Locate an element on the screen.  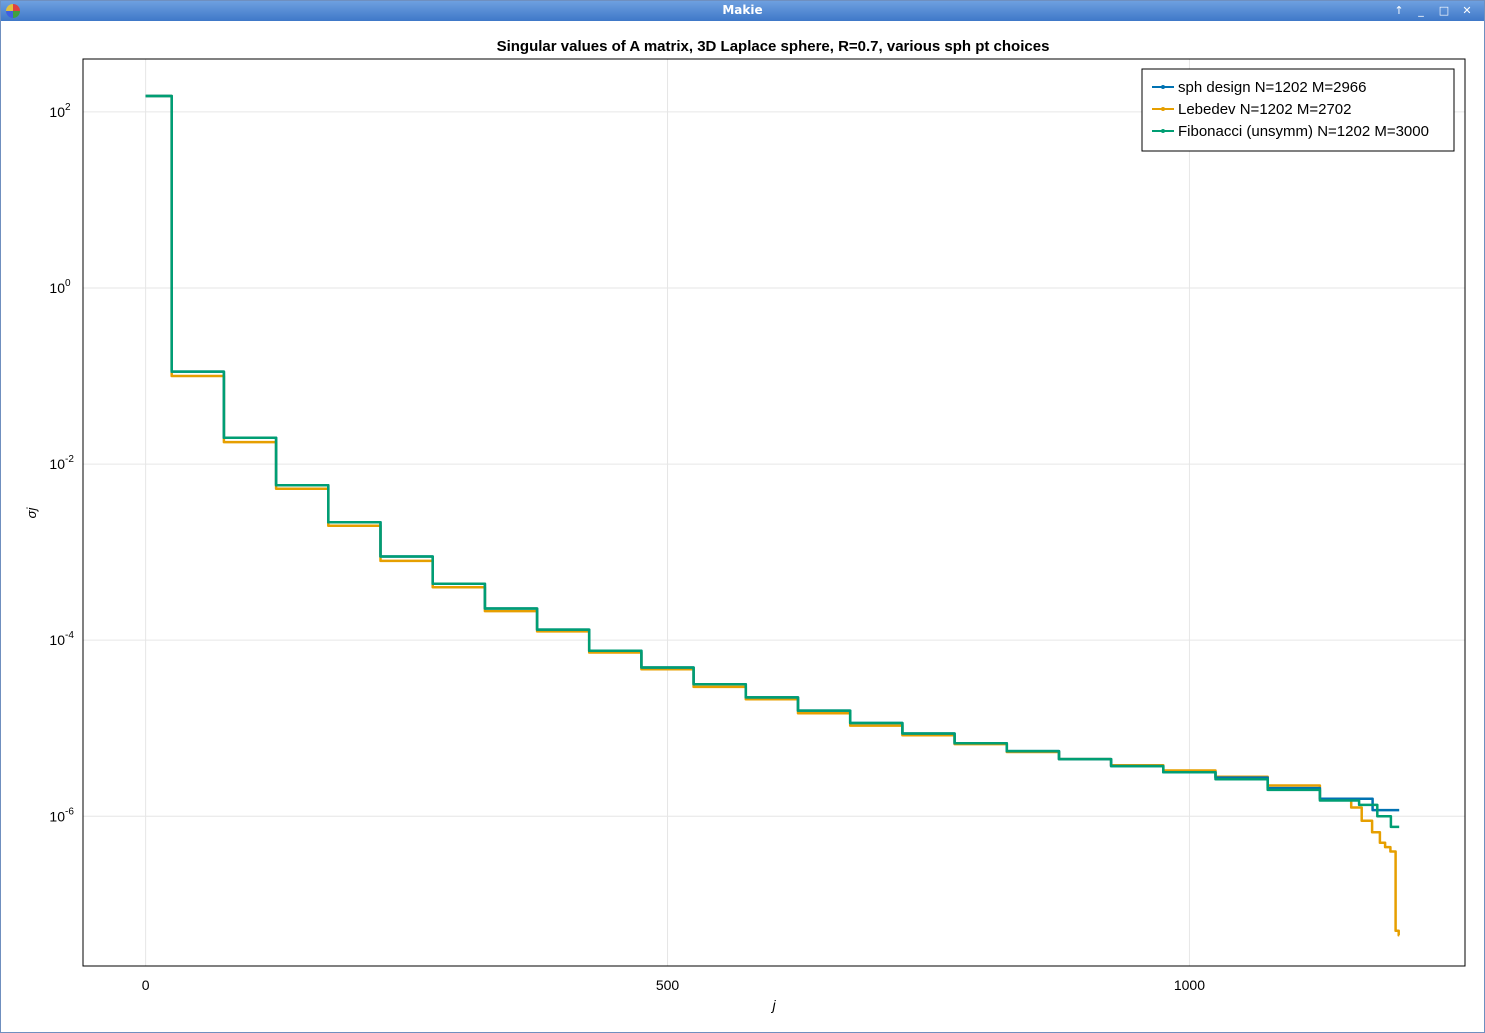
title-bar: Makie ↑ _ □ ✕ is located at coordinates (742, 11).